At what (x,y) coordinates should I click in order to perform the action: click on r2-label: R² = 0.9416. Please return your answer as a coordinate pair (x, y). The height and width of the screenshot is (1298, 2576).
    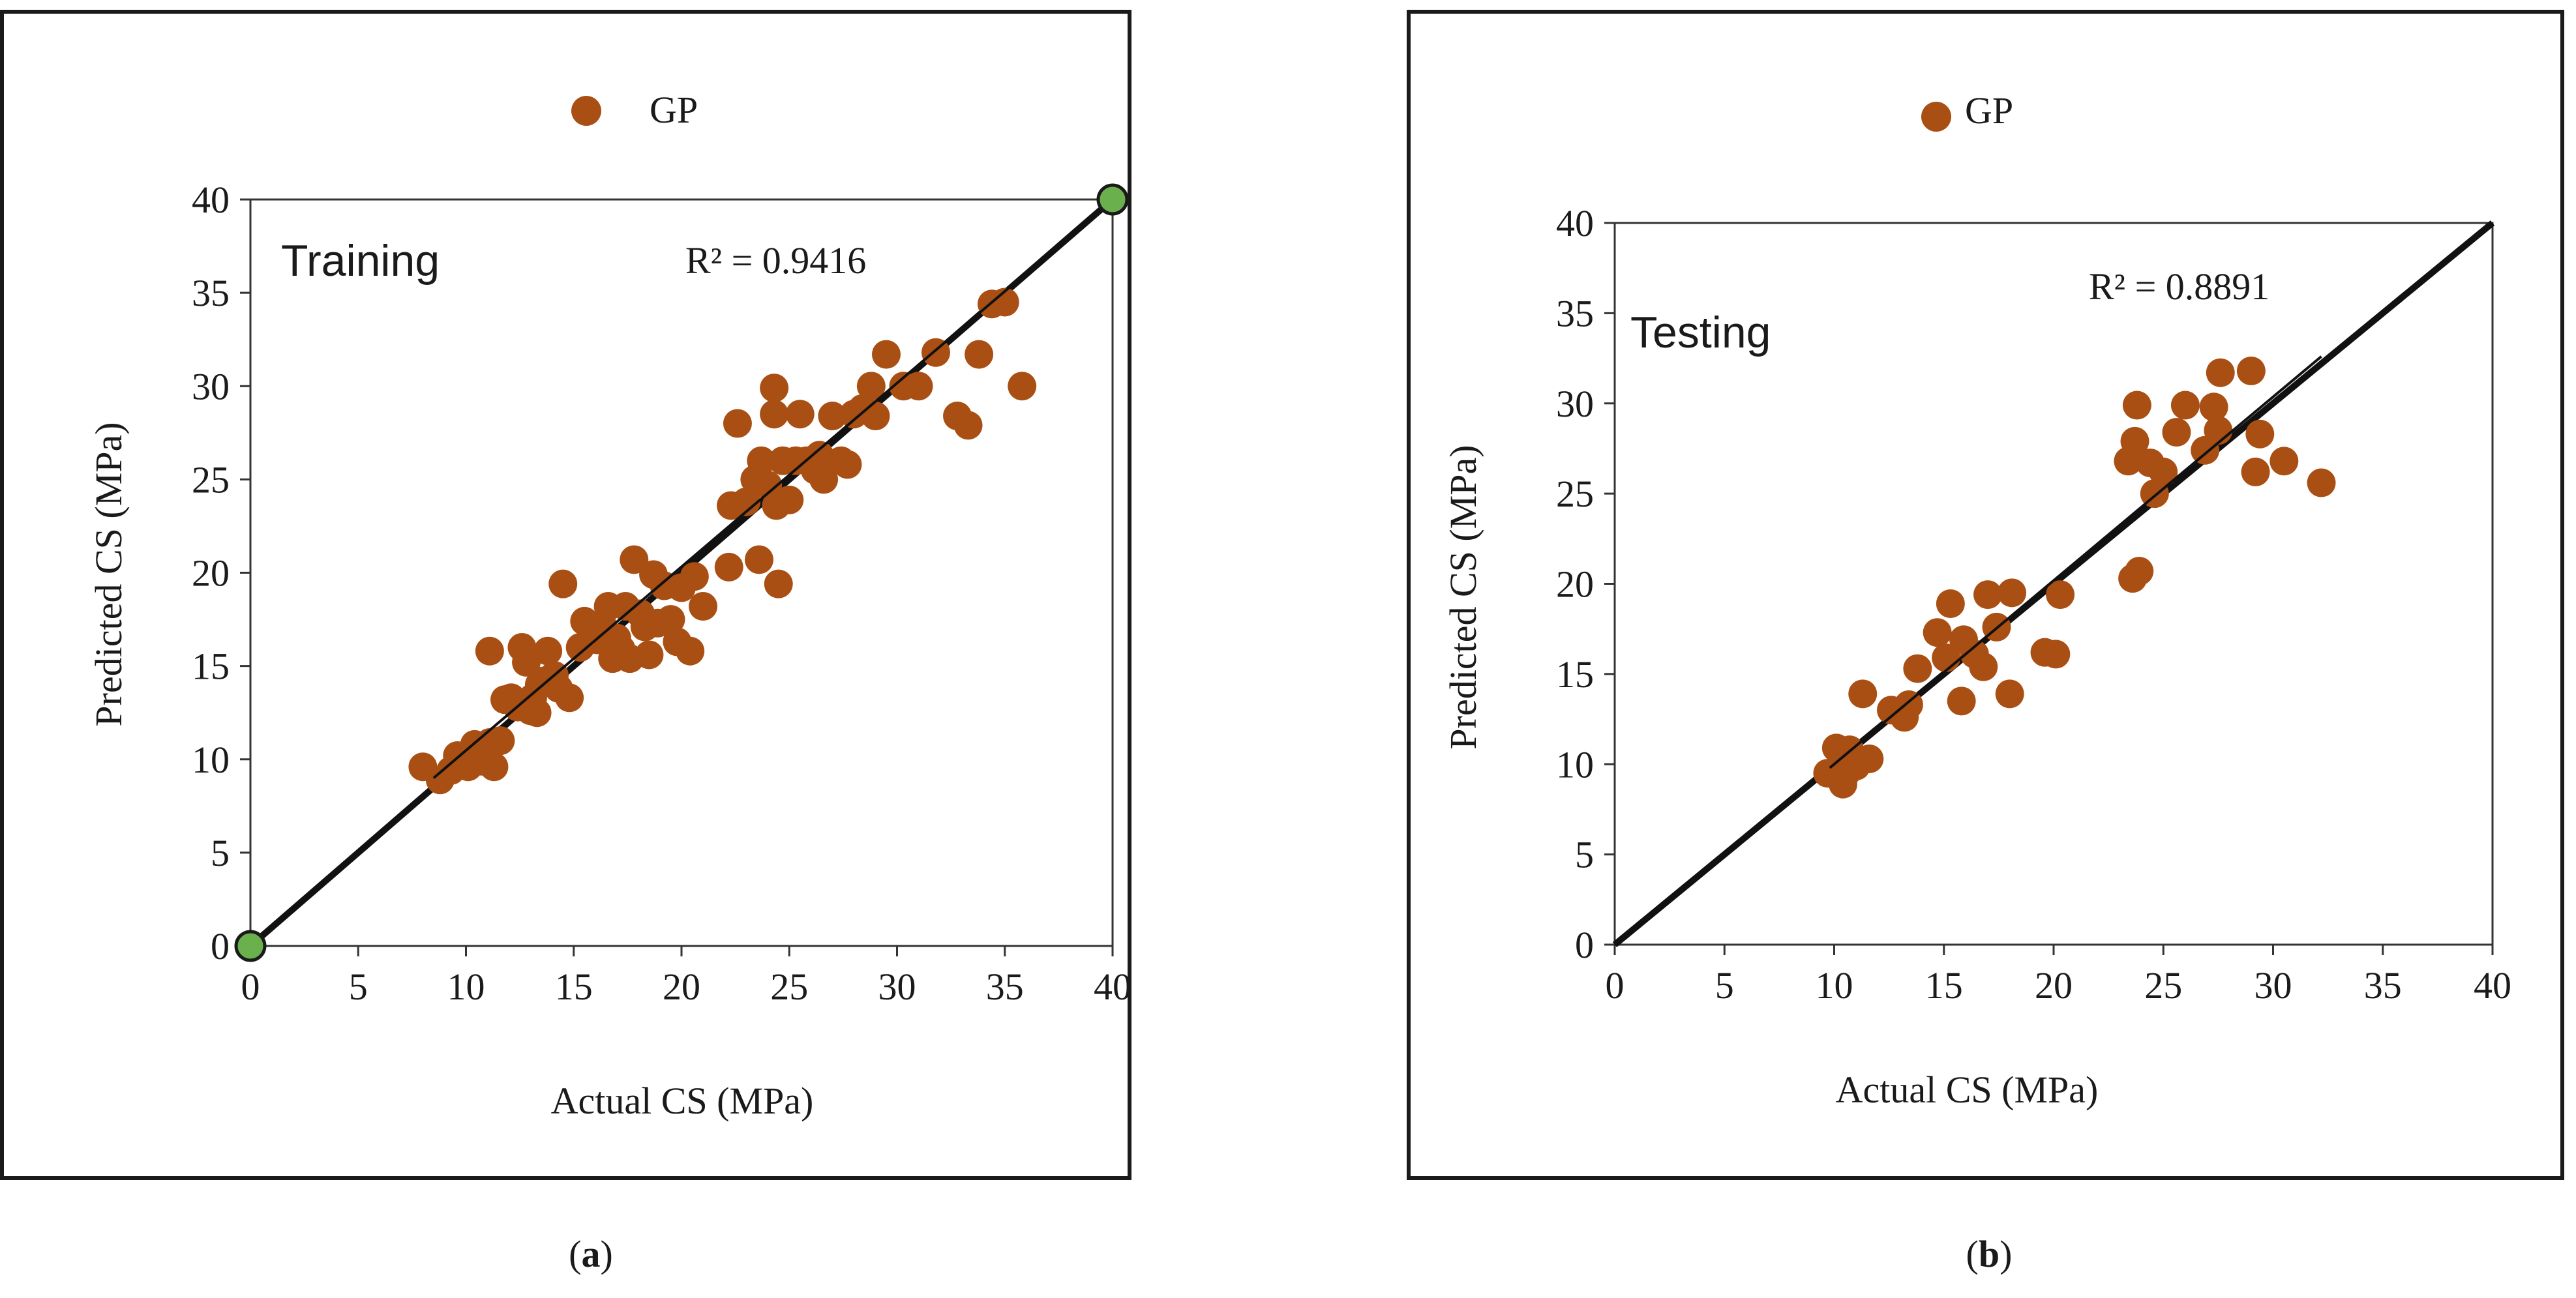
    Looking at the image, I should click on (775, 260).